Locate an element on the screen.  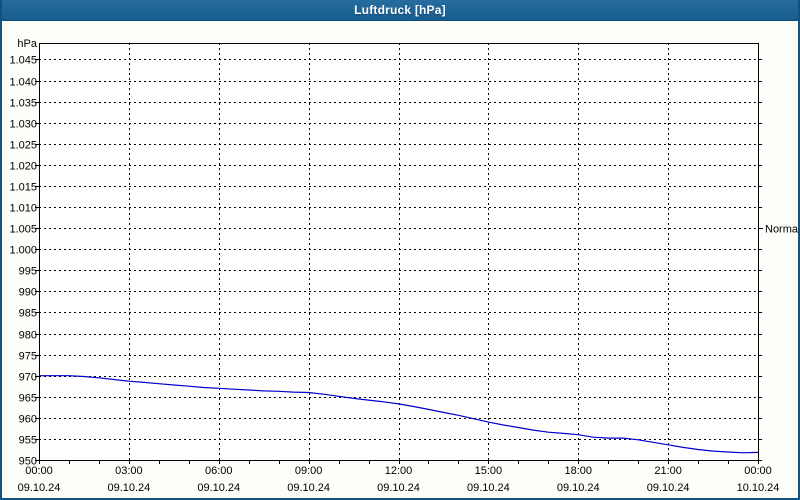
svg-text: 985 is located at coordinates (28, 314).